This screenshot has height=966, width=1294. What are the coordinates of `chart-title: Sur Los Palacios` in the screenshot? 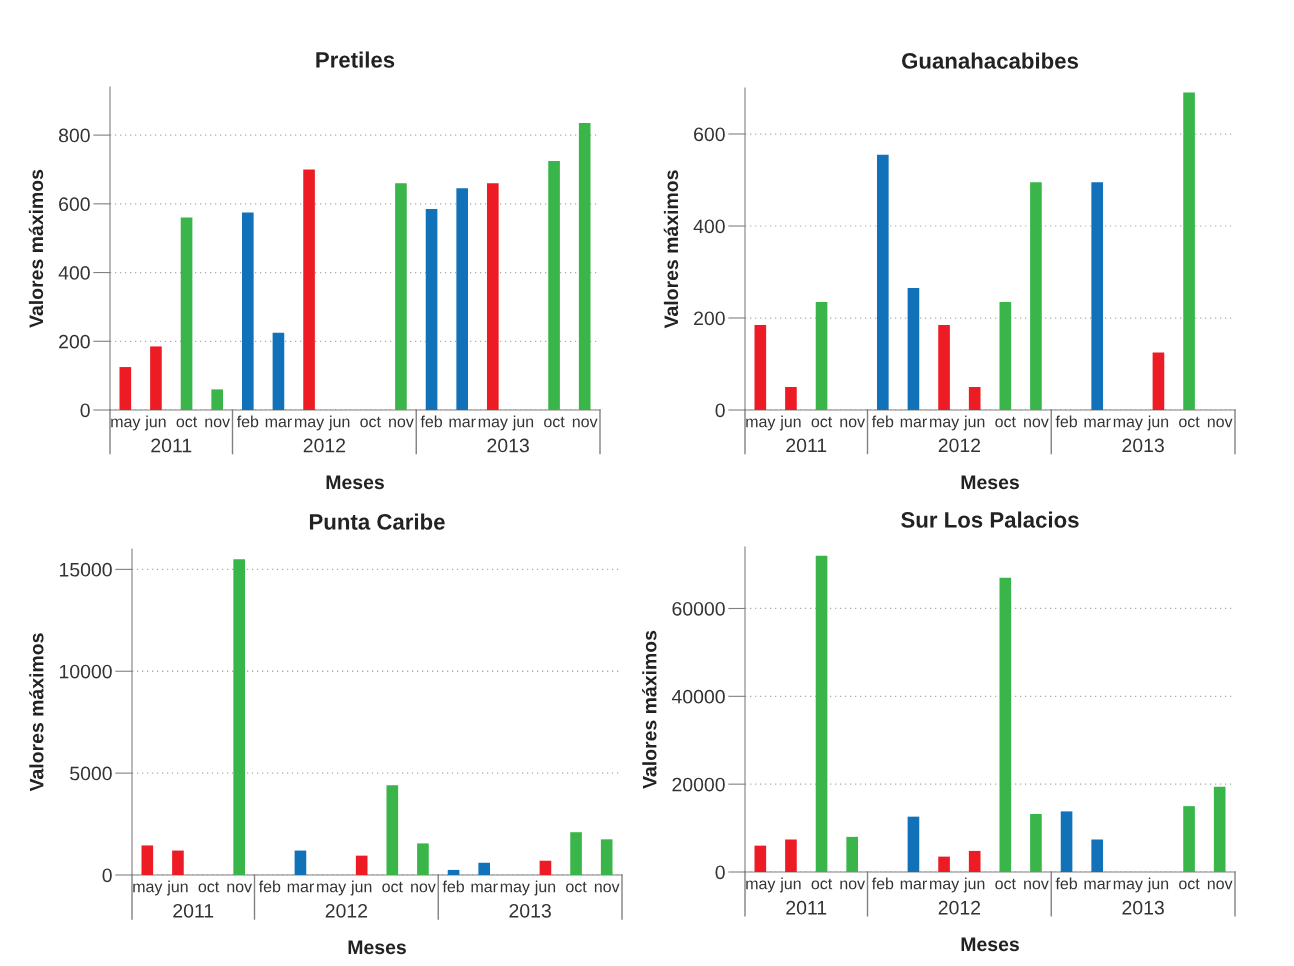 It's located at (990, 519).